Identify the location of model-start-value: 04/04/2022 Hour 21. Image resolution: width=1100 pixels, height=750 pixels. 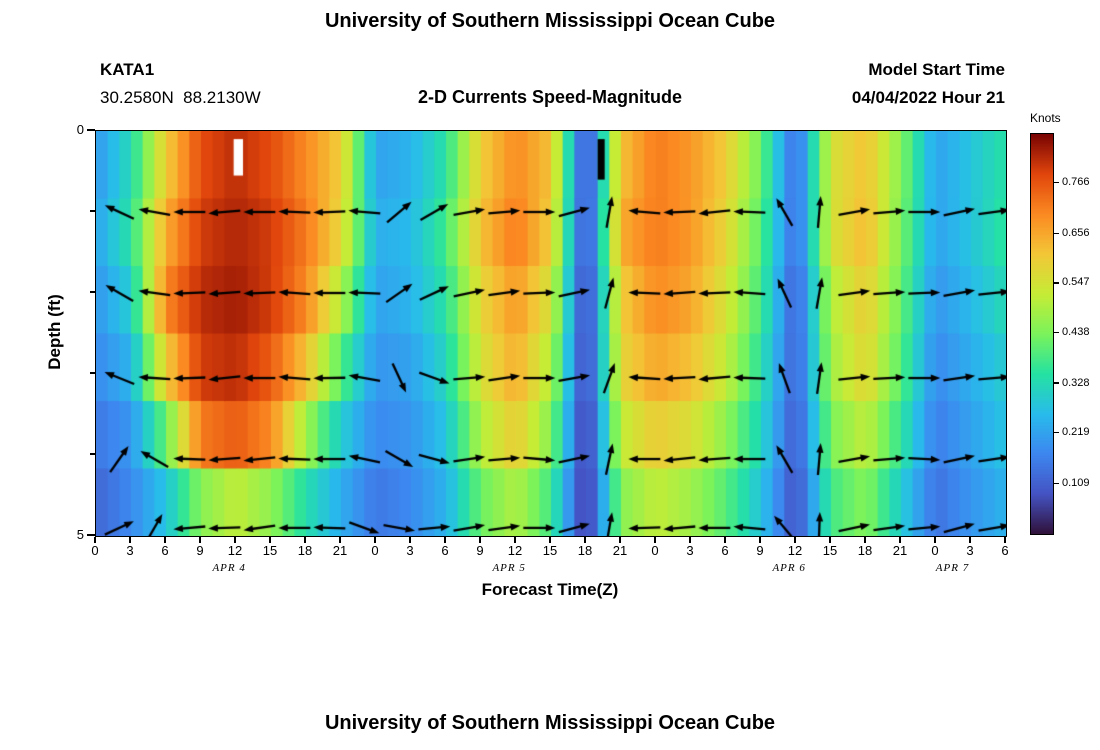
(928, 97).